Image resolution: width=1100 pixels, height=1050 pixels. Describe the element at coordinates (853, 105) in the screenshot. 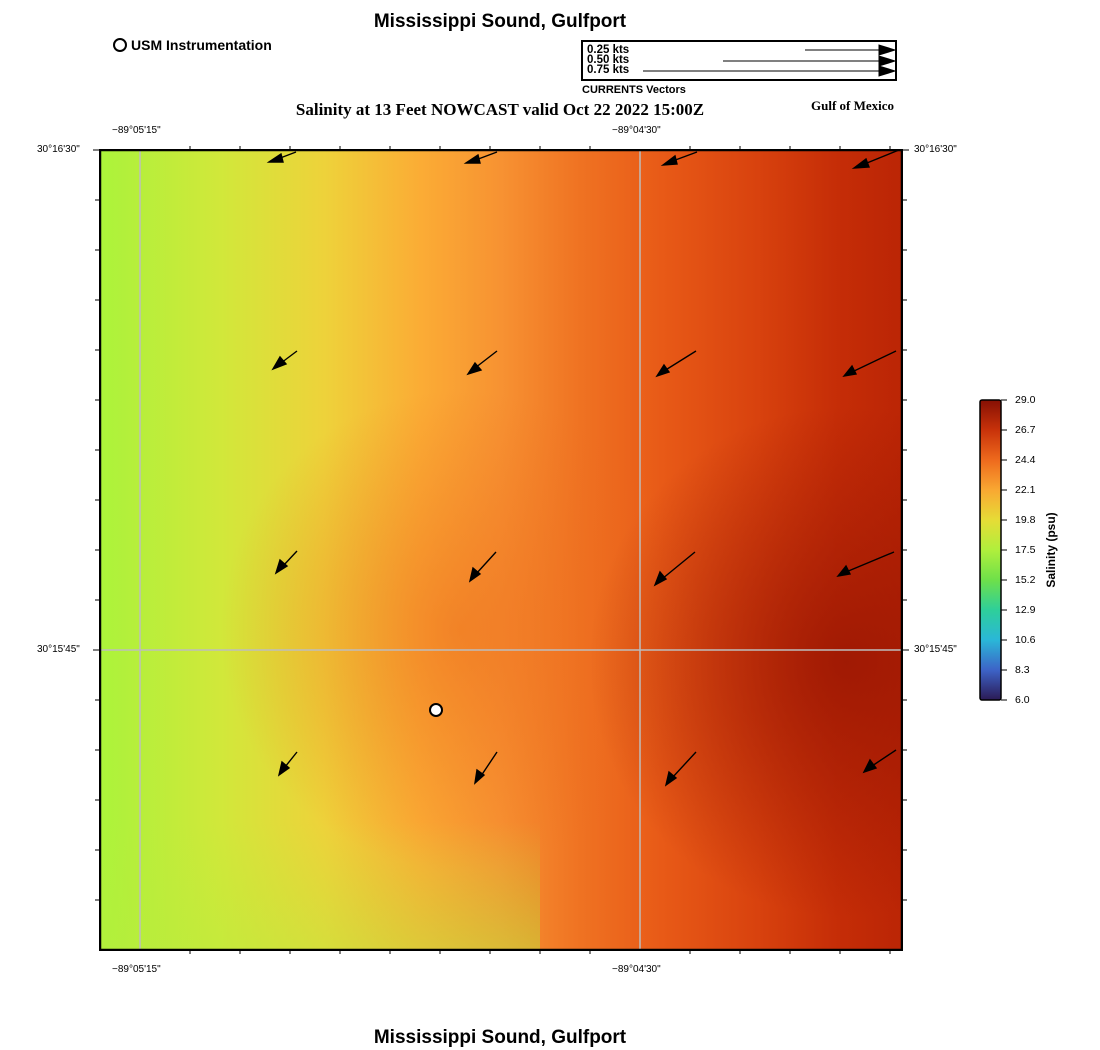

I see `region-label: Gulf of Mexico` at that location.